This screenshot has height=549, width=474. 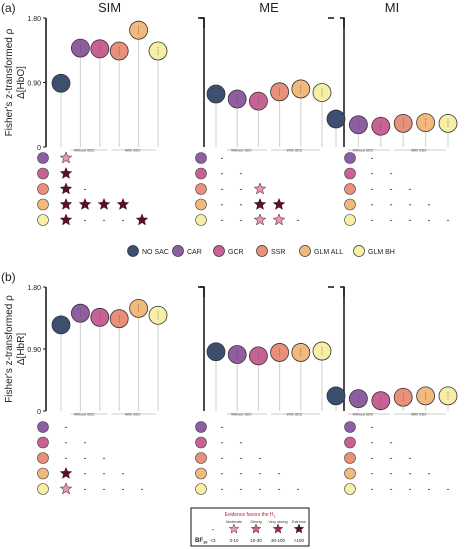 I want to click on legend-label: SSR, so click(x=278, y=252).